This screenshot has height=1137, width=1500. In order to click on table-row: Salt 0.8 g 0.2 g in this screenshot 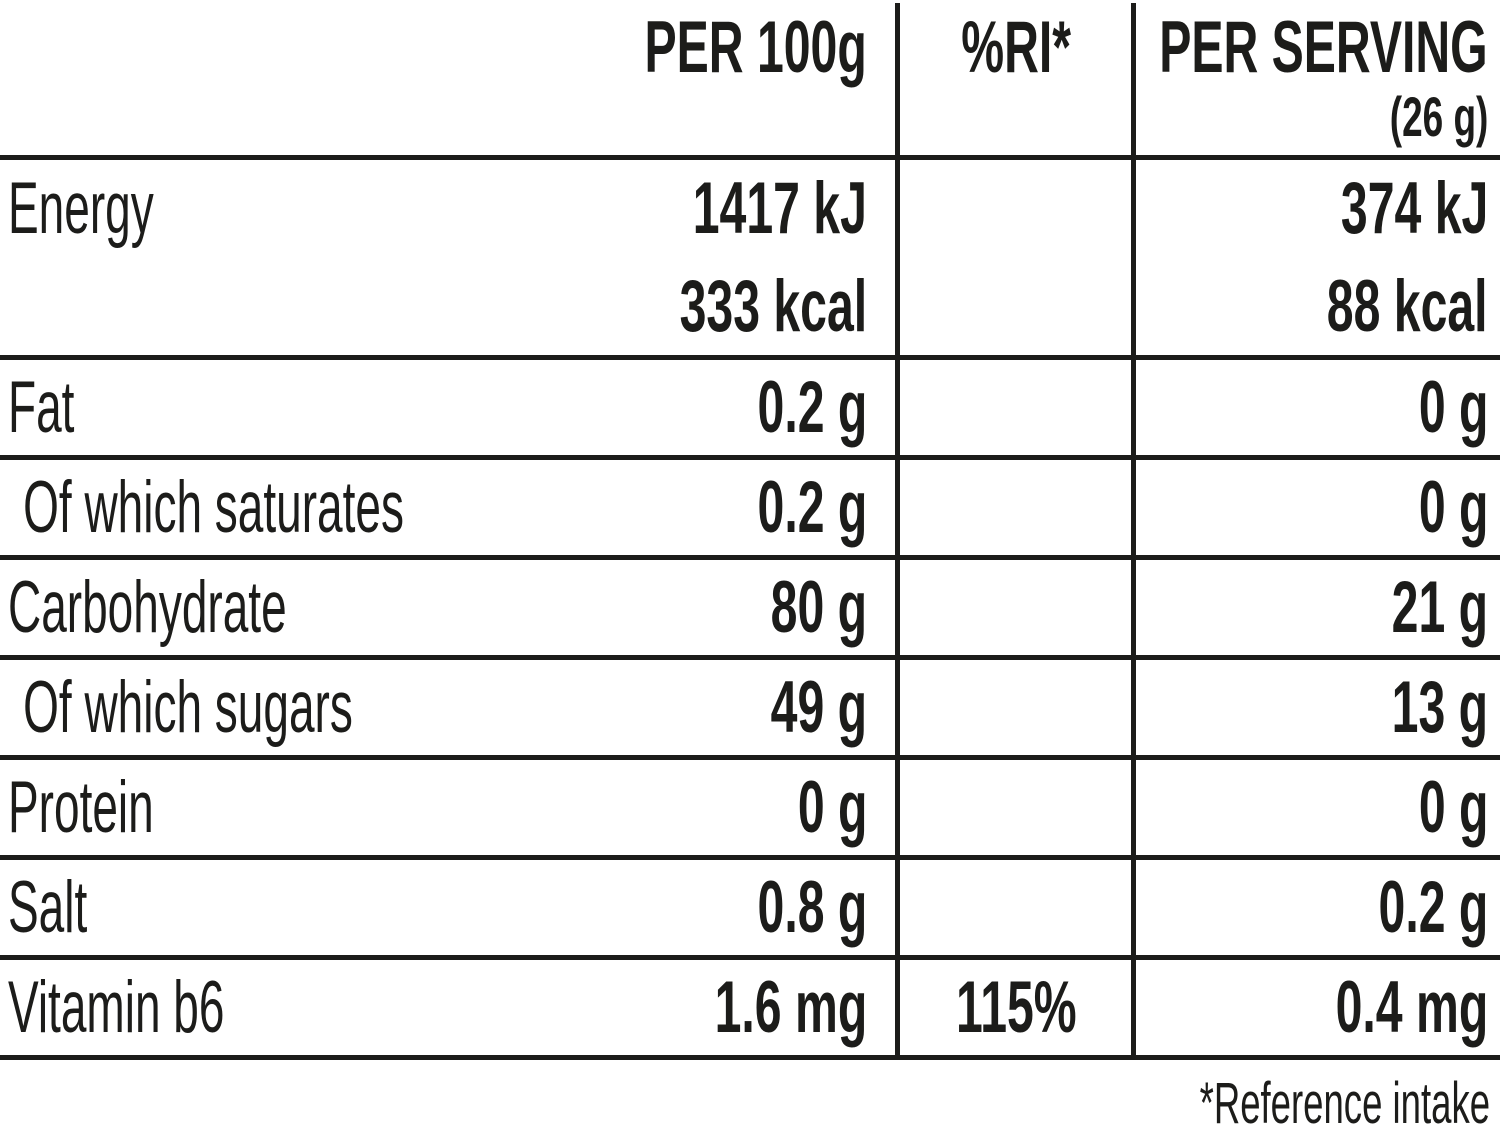, I will do `click(750, 910)`.